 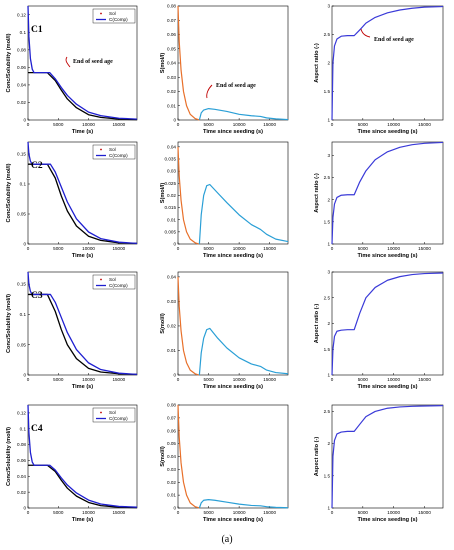 What do you see at coordinates (93, 62) in the screenshot?
I see `annotation-text: End of seed age` at bounding box center [93, 62].